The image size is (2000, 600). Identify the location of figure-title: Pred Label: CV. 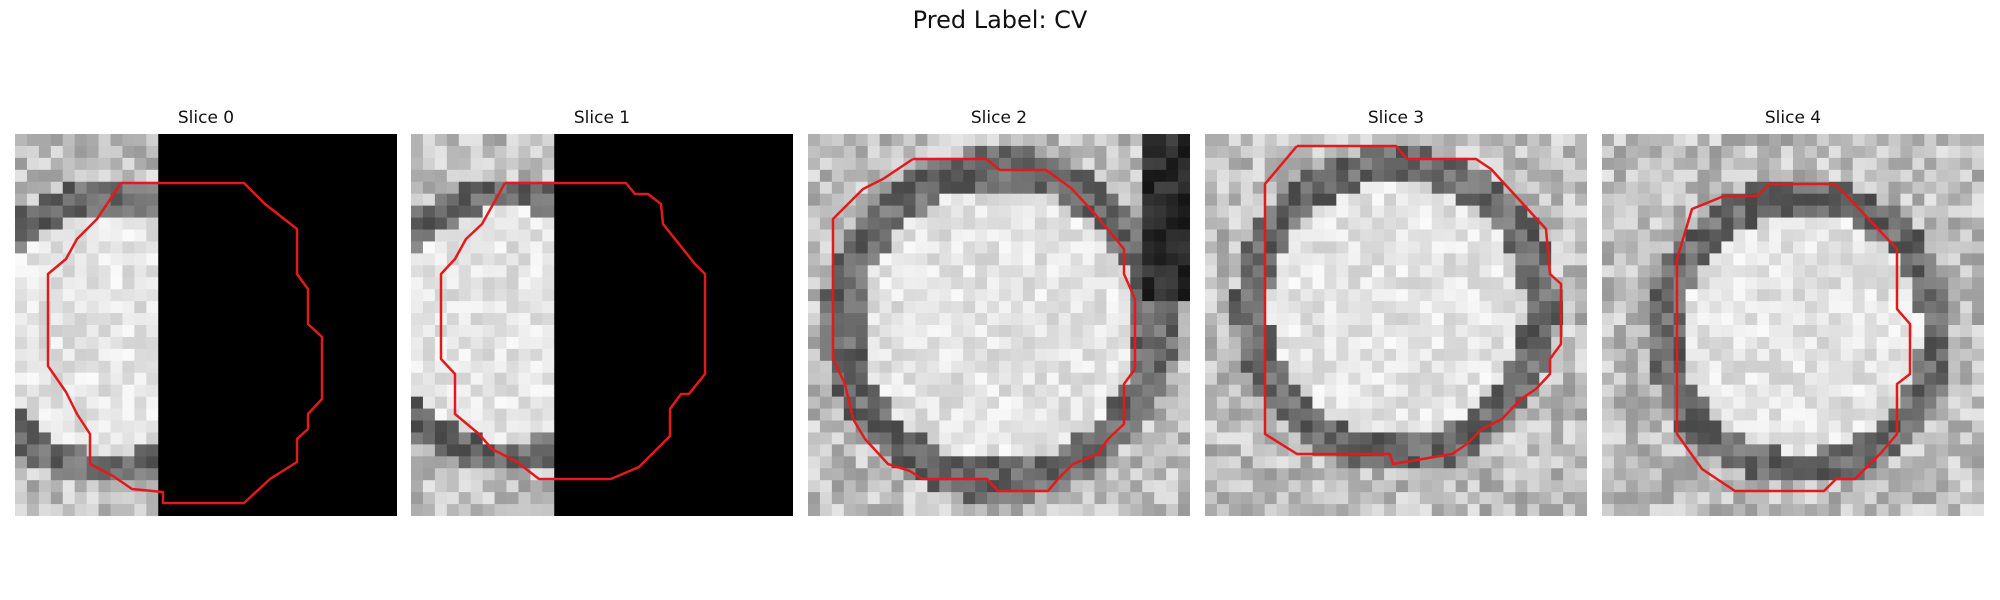
(1000, 20).